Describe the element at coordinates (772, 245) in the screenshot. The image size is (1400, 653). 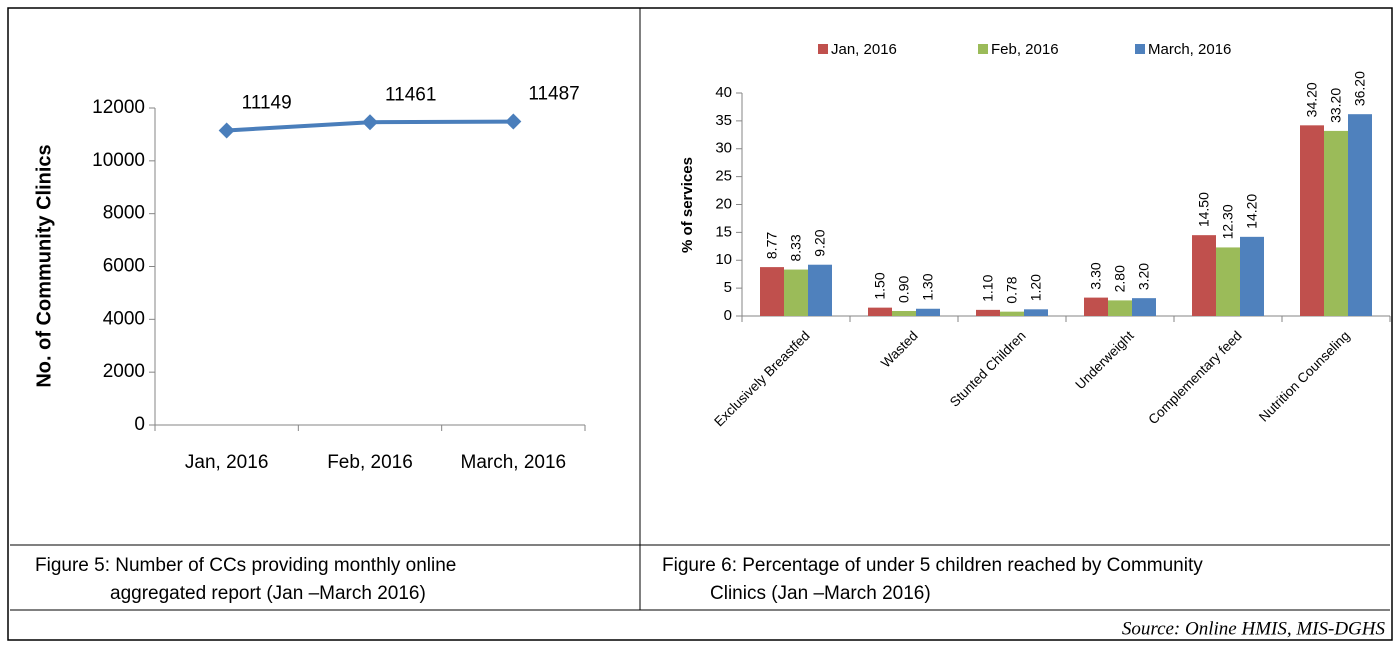
I see `data-label: 8.77` at that location.